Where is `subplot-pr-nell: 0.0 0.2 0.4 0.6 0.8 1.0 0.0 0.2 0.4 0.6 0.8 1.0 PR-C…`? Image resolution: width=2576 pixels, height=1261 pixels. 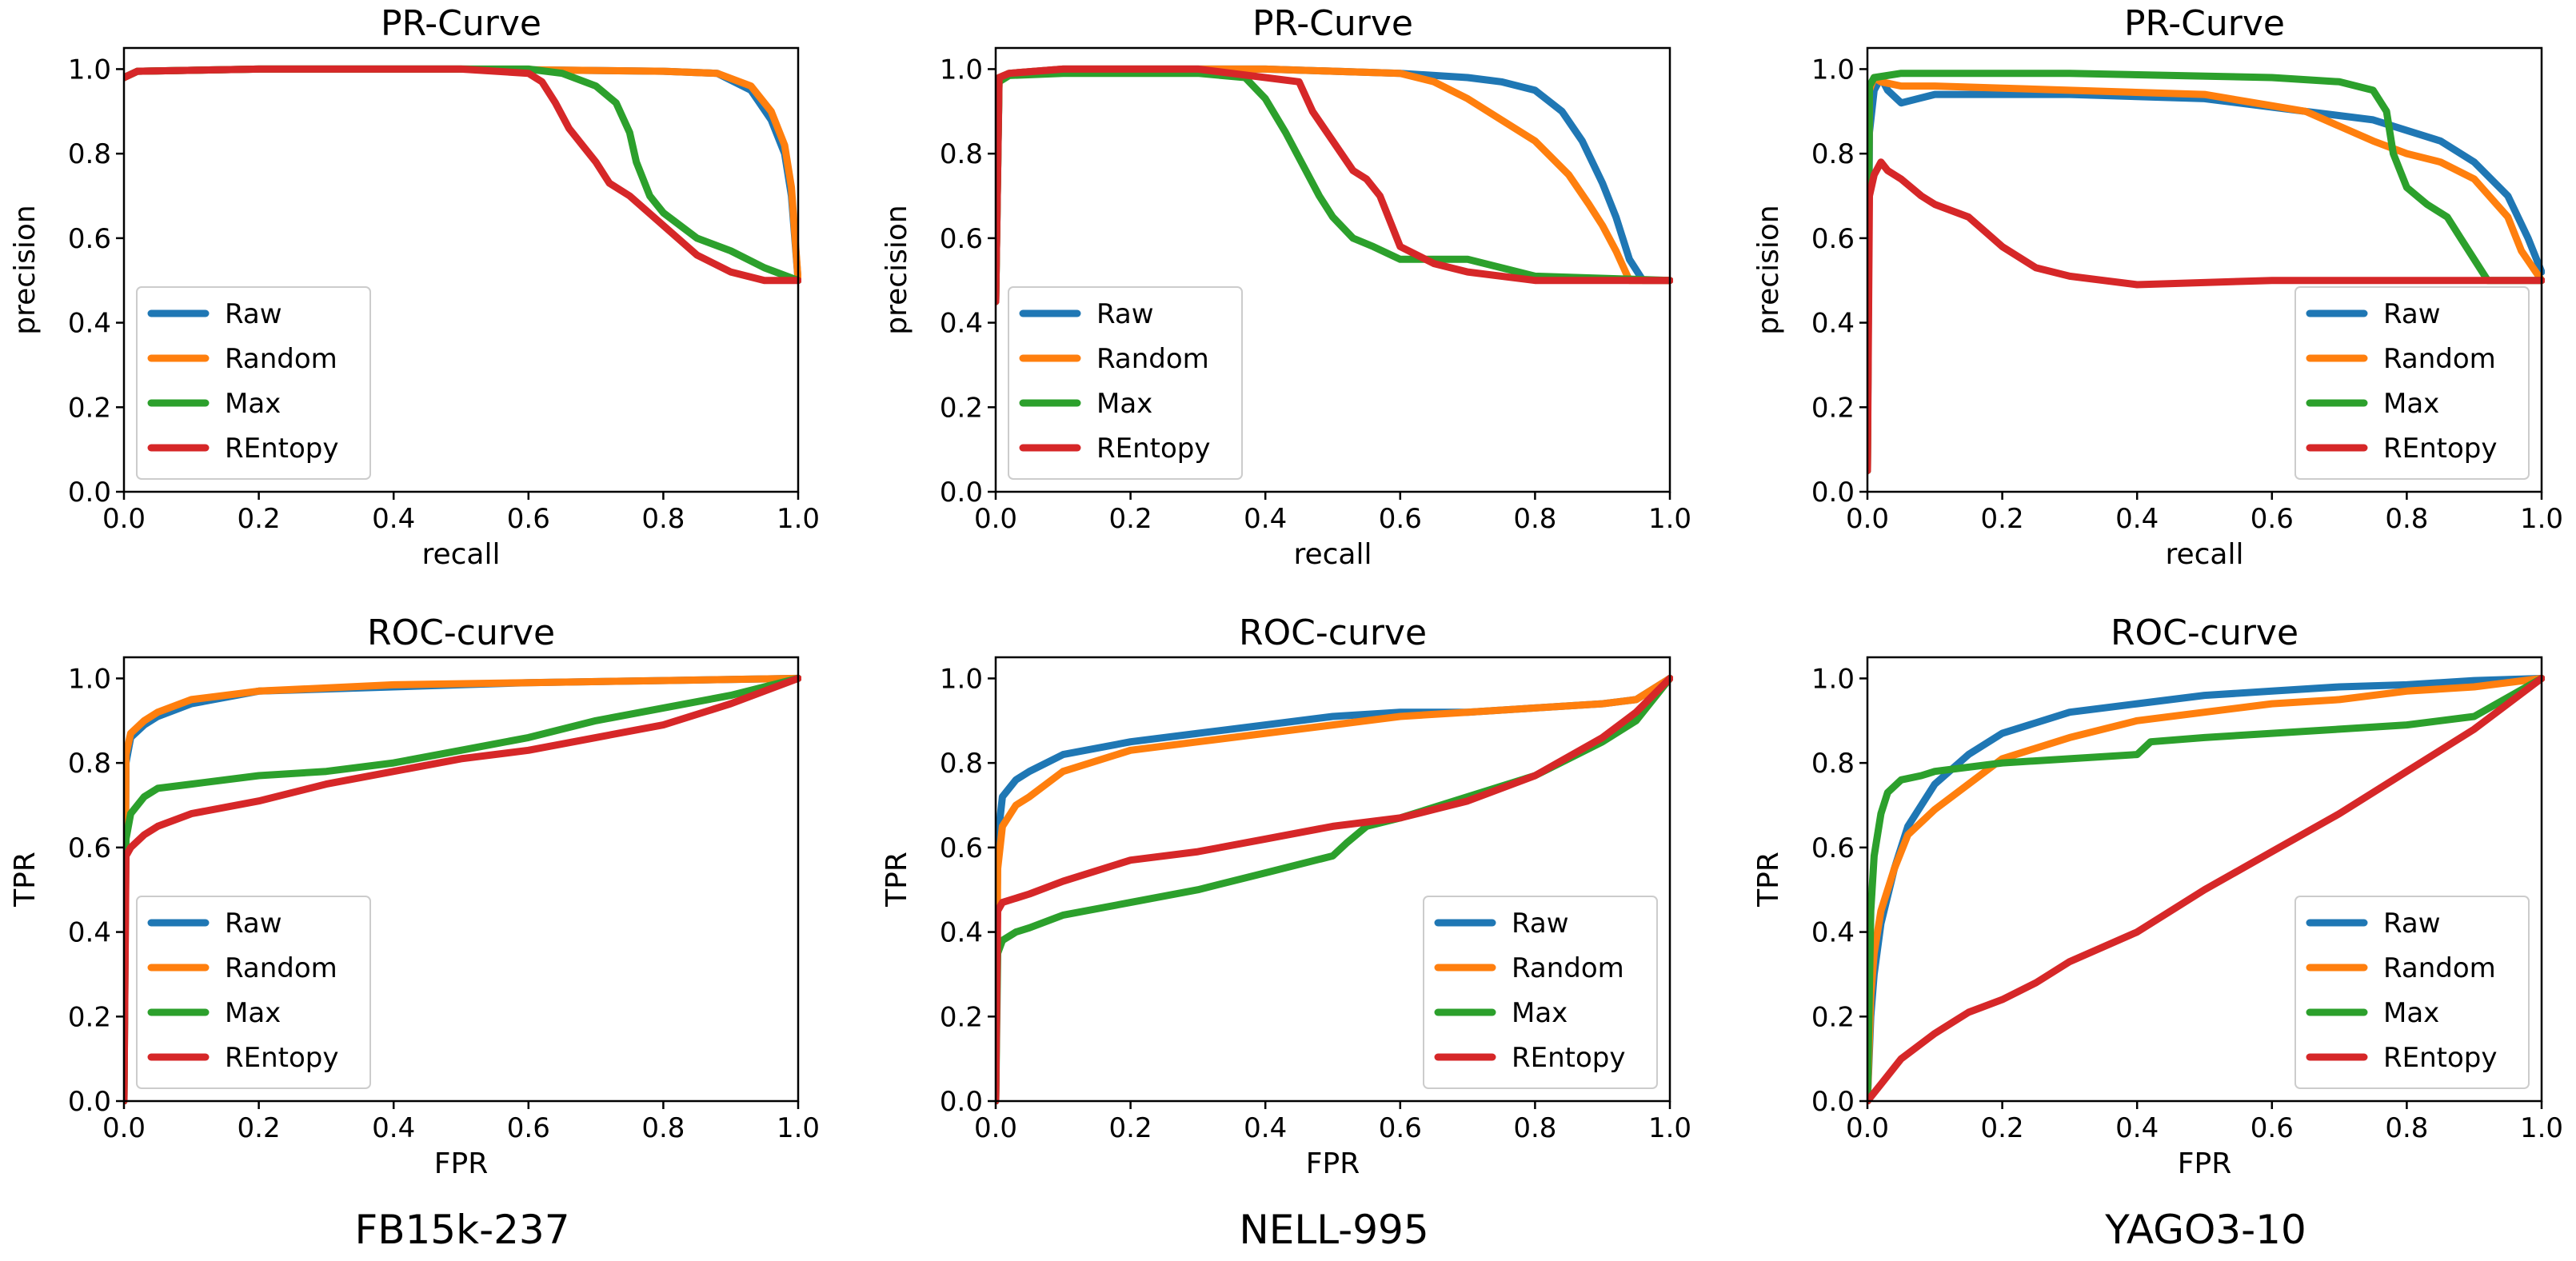
subplot-pr-nell: 0.0 0.2 0.4 0.6 0.8 1.0 0.0 0.2 0.4 0.6 0.8 1.0 PR-C… is located at coordinates (1286, 287).